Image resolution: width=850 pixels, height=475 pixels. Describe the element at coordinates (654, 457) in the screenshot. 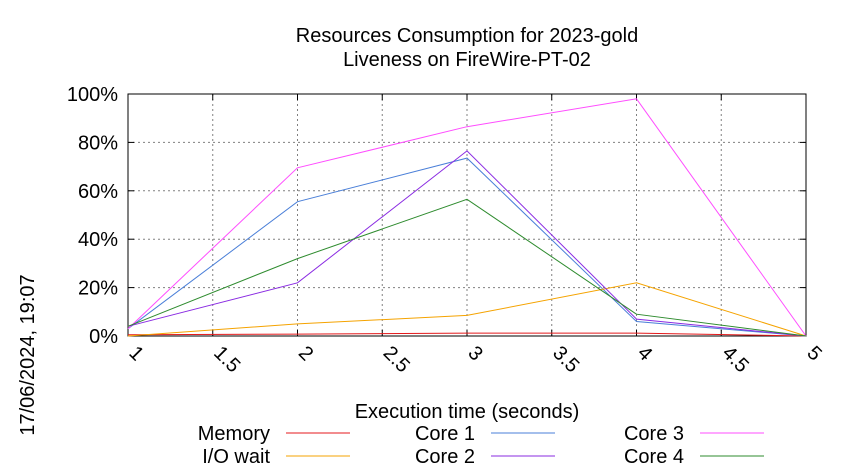

I see `legend-label: Core 4` at that location.